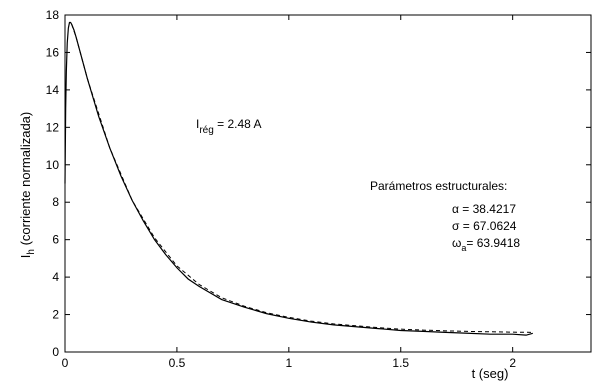 This screenshot has height=383, width=598. Describe the element at coordinates (238, 124) in the screenshot. I see `ireg-value: = 2.48 A` at that location.